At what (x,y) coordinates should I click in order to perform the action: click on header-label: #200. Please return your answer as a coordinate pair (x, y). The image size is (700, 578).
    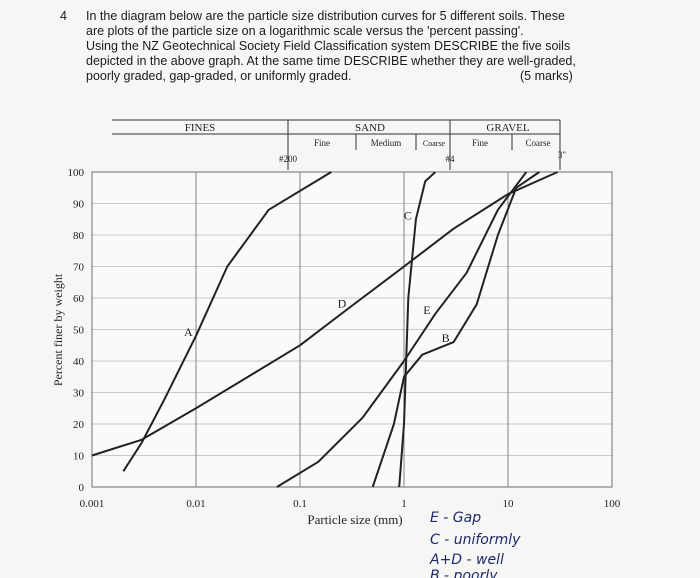
    Looking at the image, I should click on (288, 159).